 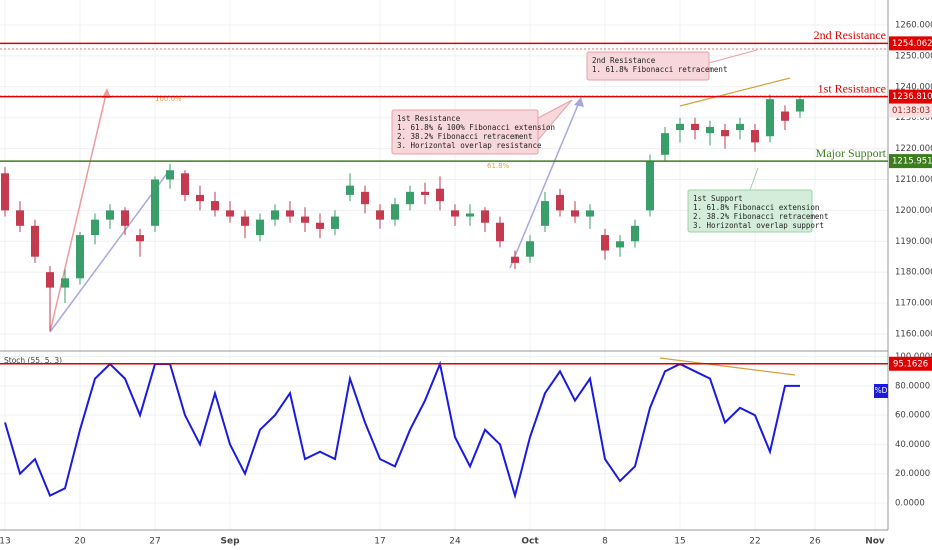 What do you see at coordinates (230, 542) in the screenshot?
I see `x-tick-label: Sep` at bounding box center [230, 542].